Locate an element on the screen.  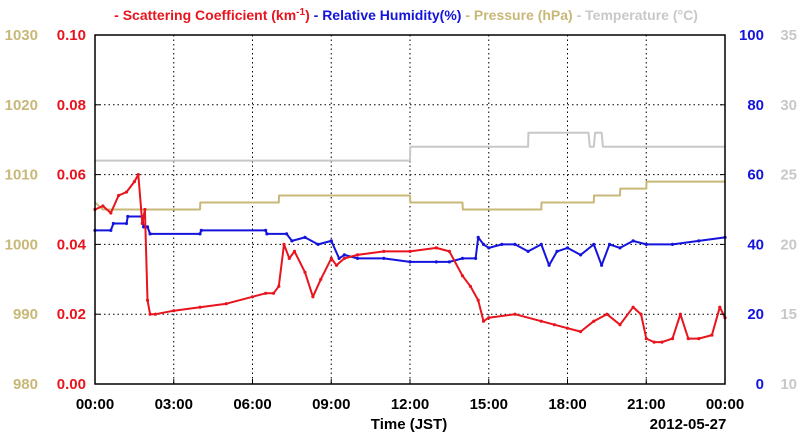
scattering-tick-label: 0.08 is located at coordinates (71, 105).